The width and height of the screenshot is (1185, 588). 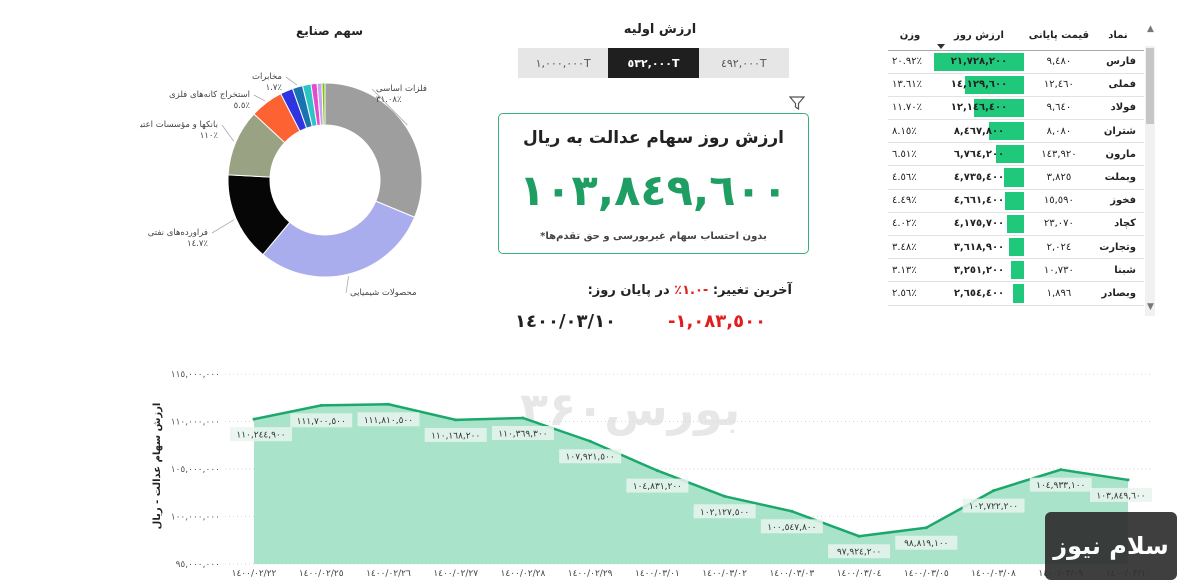 What do you see at coordinates (1150, 307) in the screenshot?
I see `scroll-down-icon: ▼` at bounding box center [1150, 307].